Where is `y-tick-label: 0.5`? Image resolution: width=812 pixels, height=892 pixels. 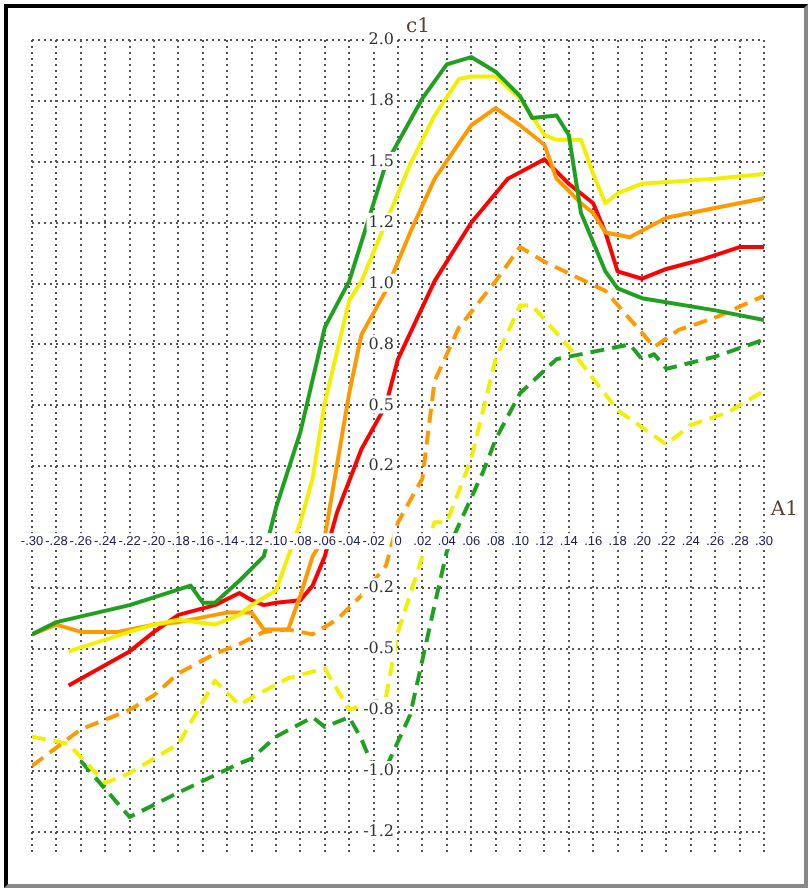
y-tick-label: 0.5 is located at coordinates (381, 404).